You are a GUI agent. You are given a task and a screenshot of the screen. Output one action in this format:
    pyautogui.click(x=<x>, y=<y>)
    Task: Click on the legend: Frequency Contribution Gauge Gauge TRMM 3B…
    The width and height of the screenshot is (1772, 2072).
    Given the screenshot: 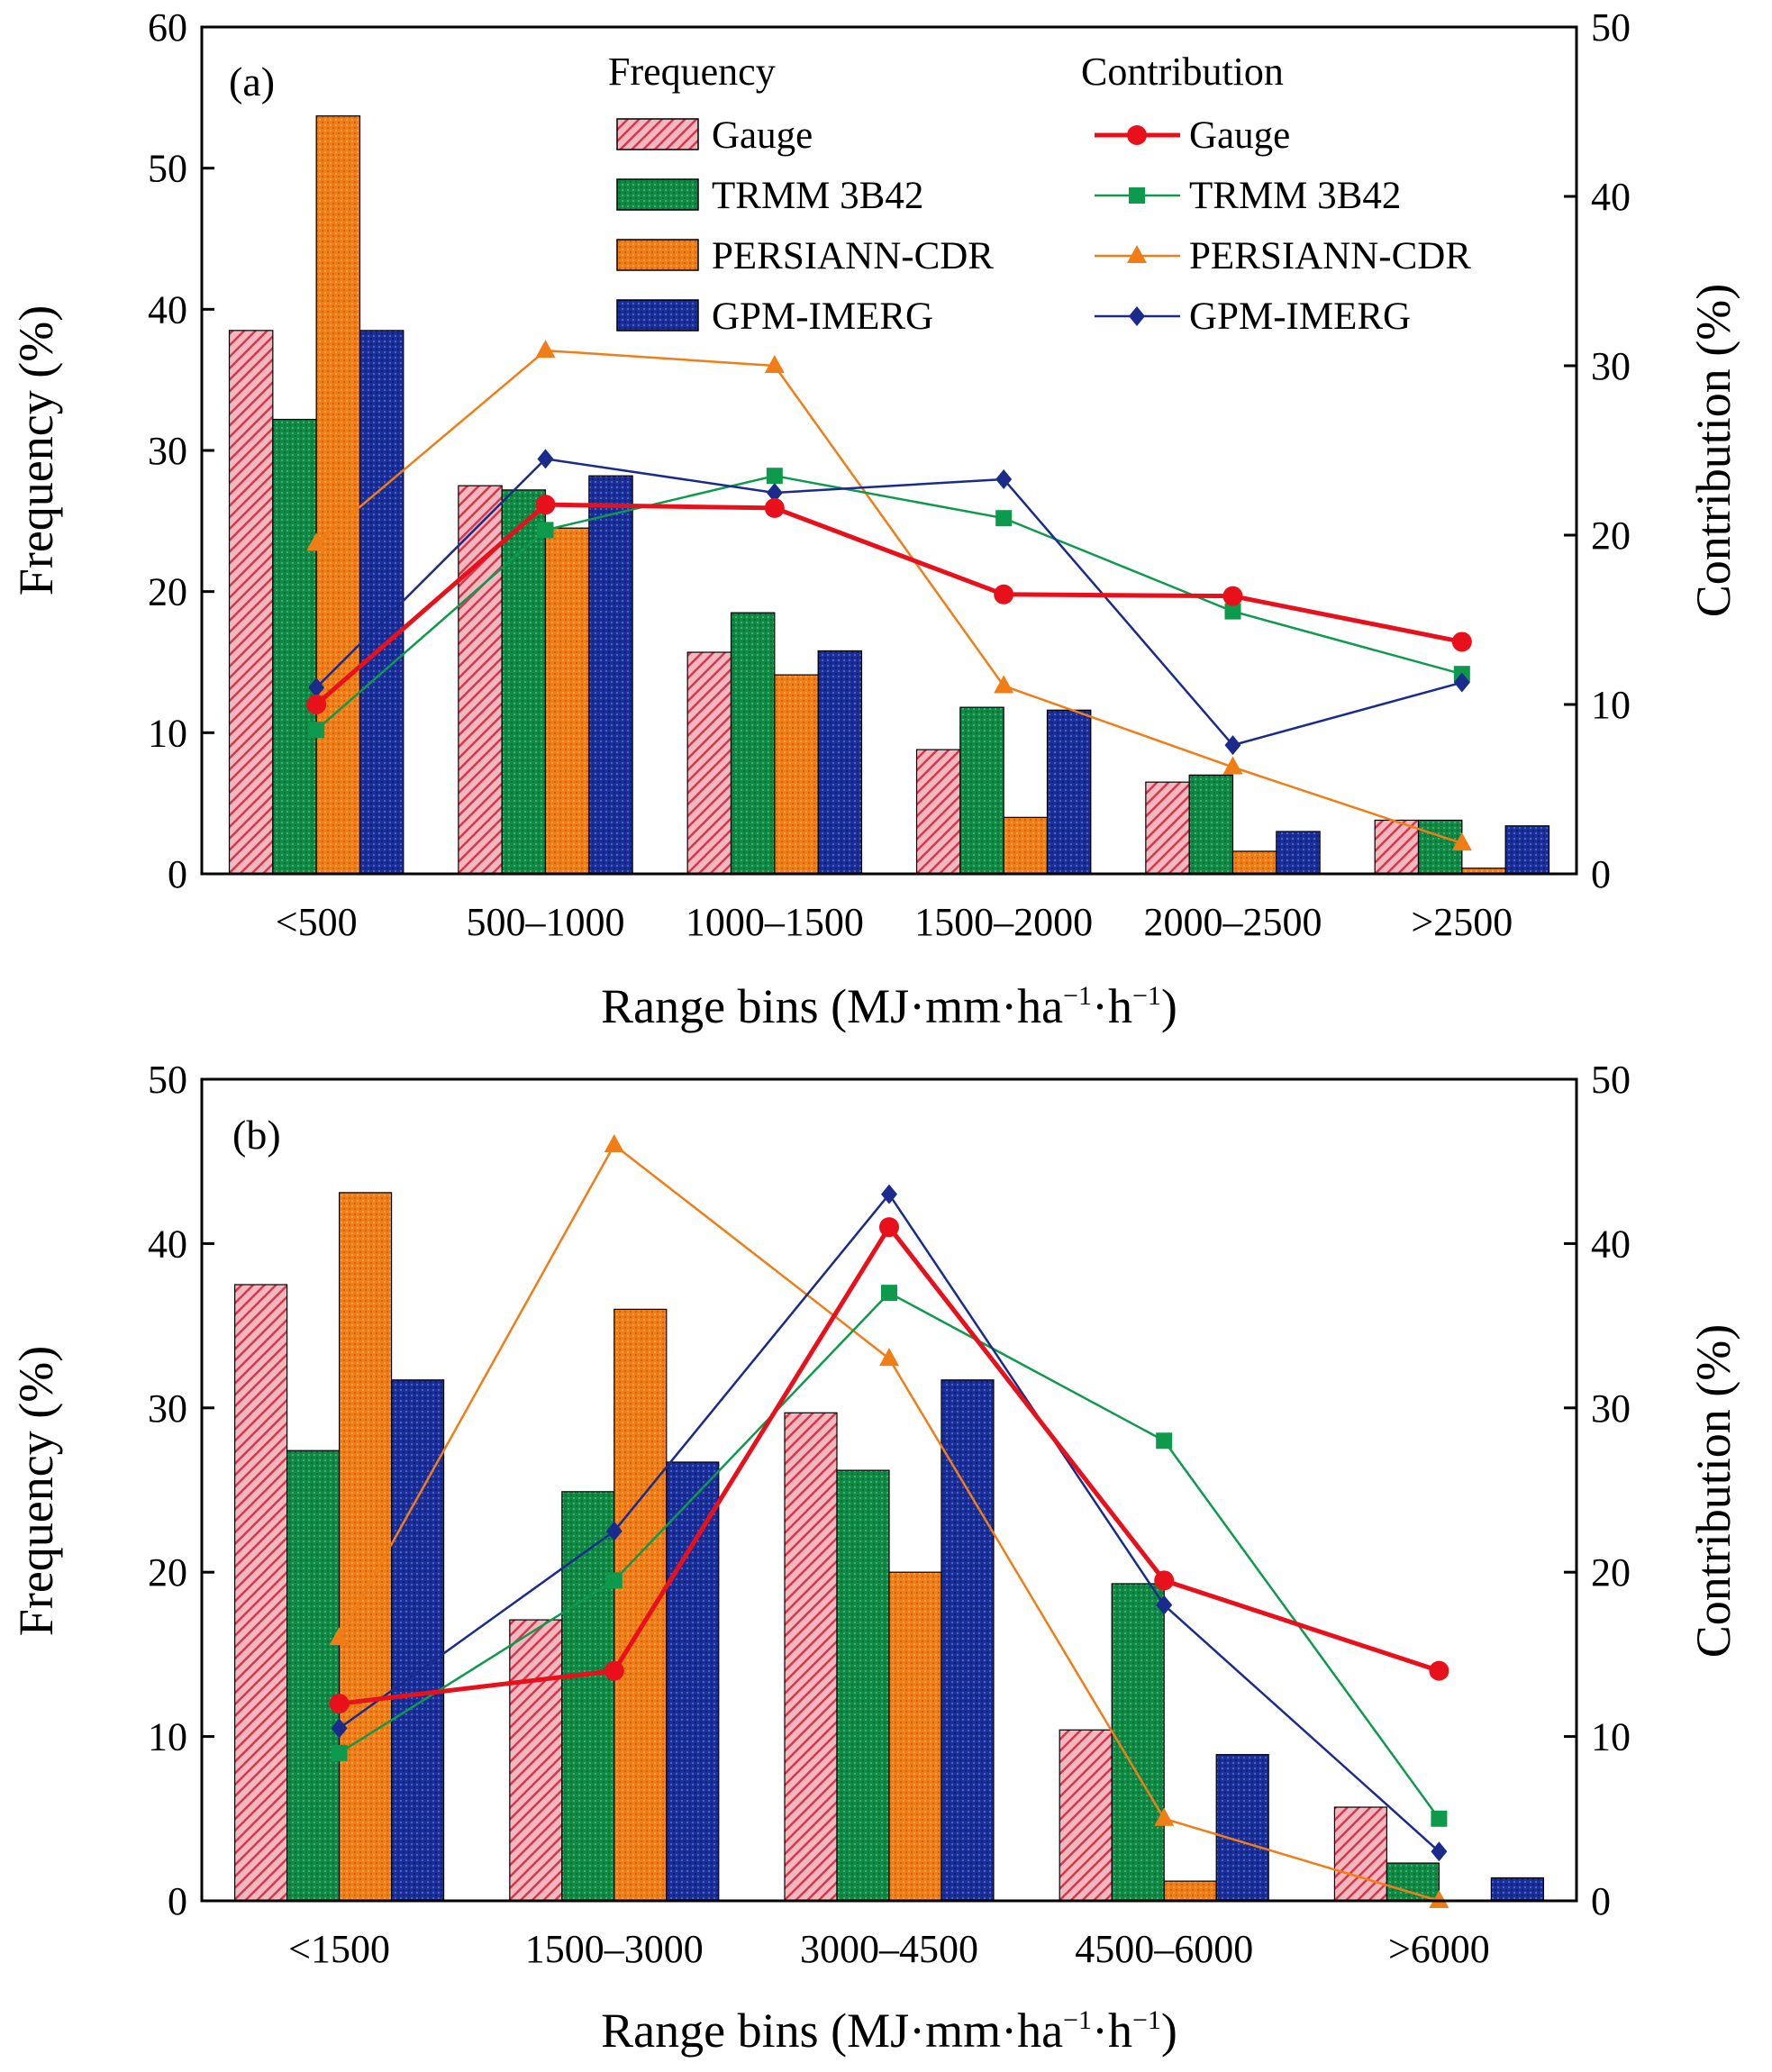 What is the action you would take?
    pyautogui.click(x=1040, y=194)
    